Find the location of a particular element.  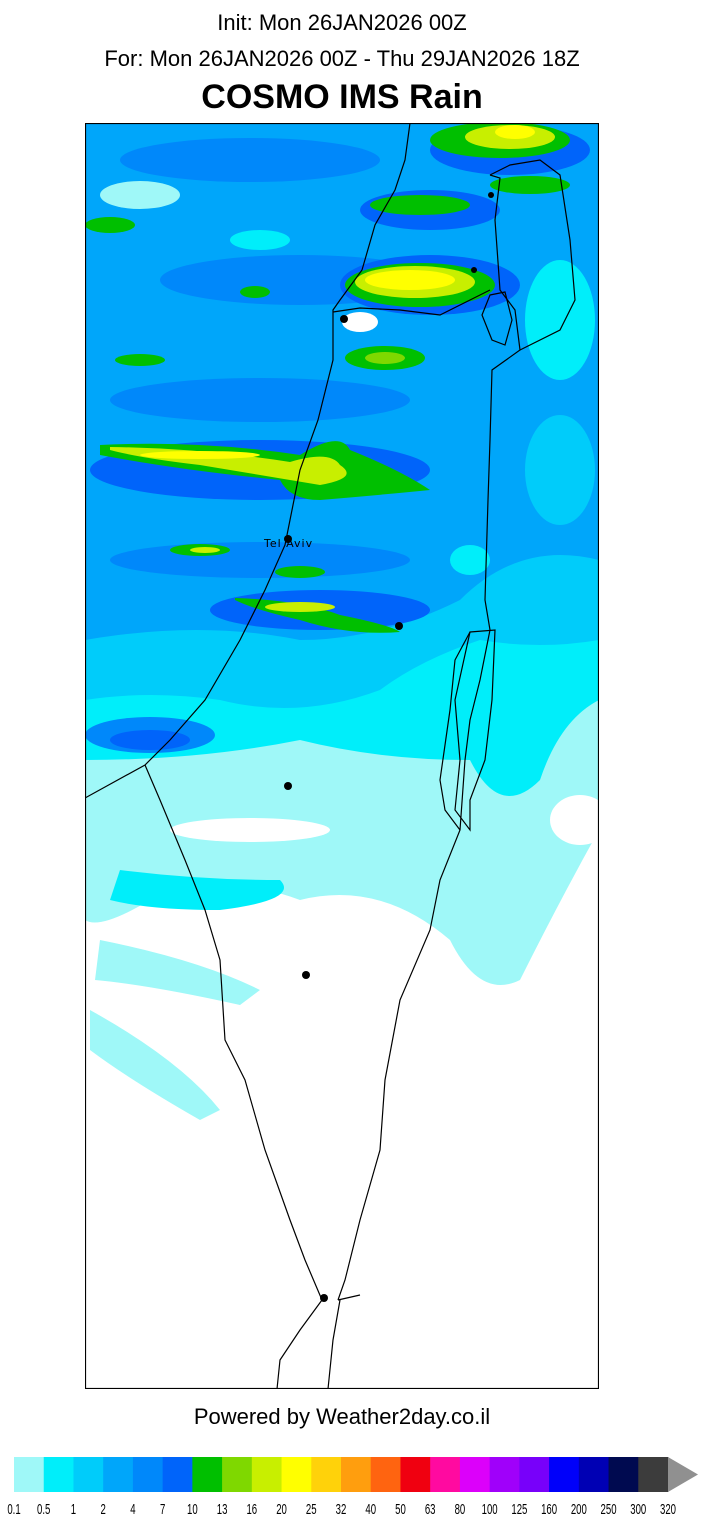

dead-sea is located at coordinates (475, 730).